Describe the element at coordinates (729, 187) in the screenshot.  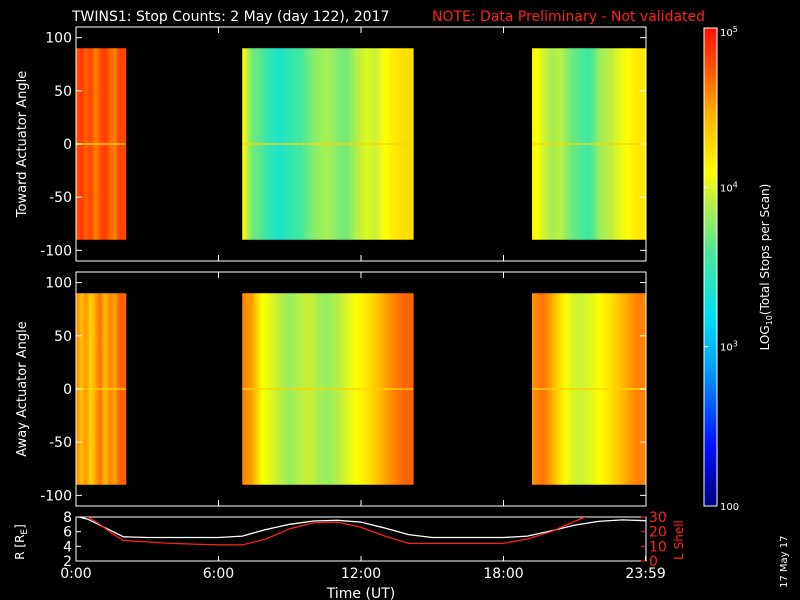
I see `colorbar-tick-label: 10⁴` at that location.